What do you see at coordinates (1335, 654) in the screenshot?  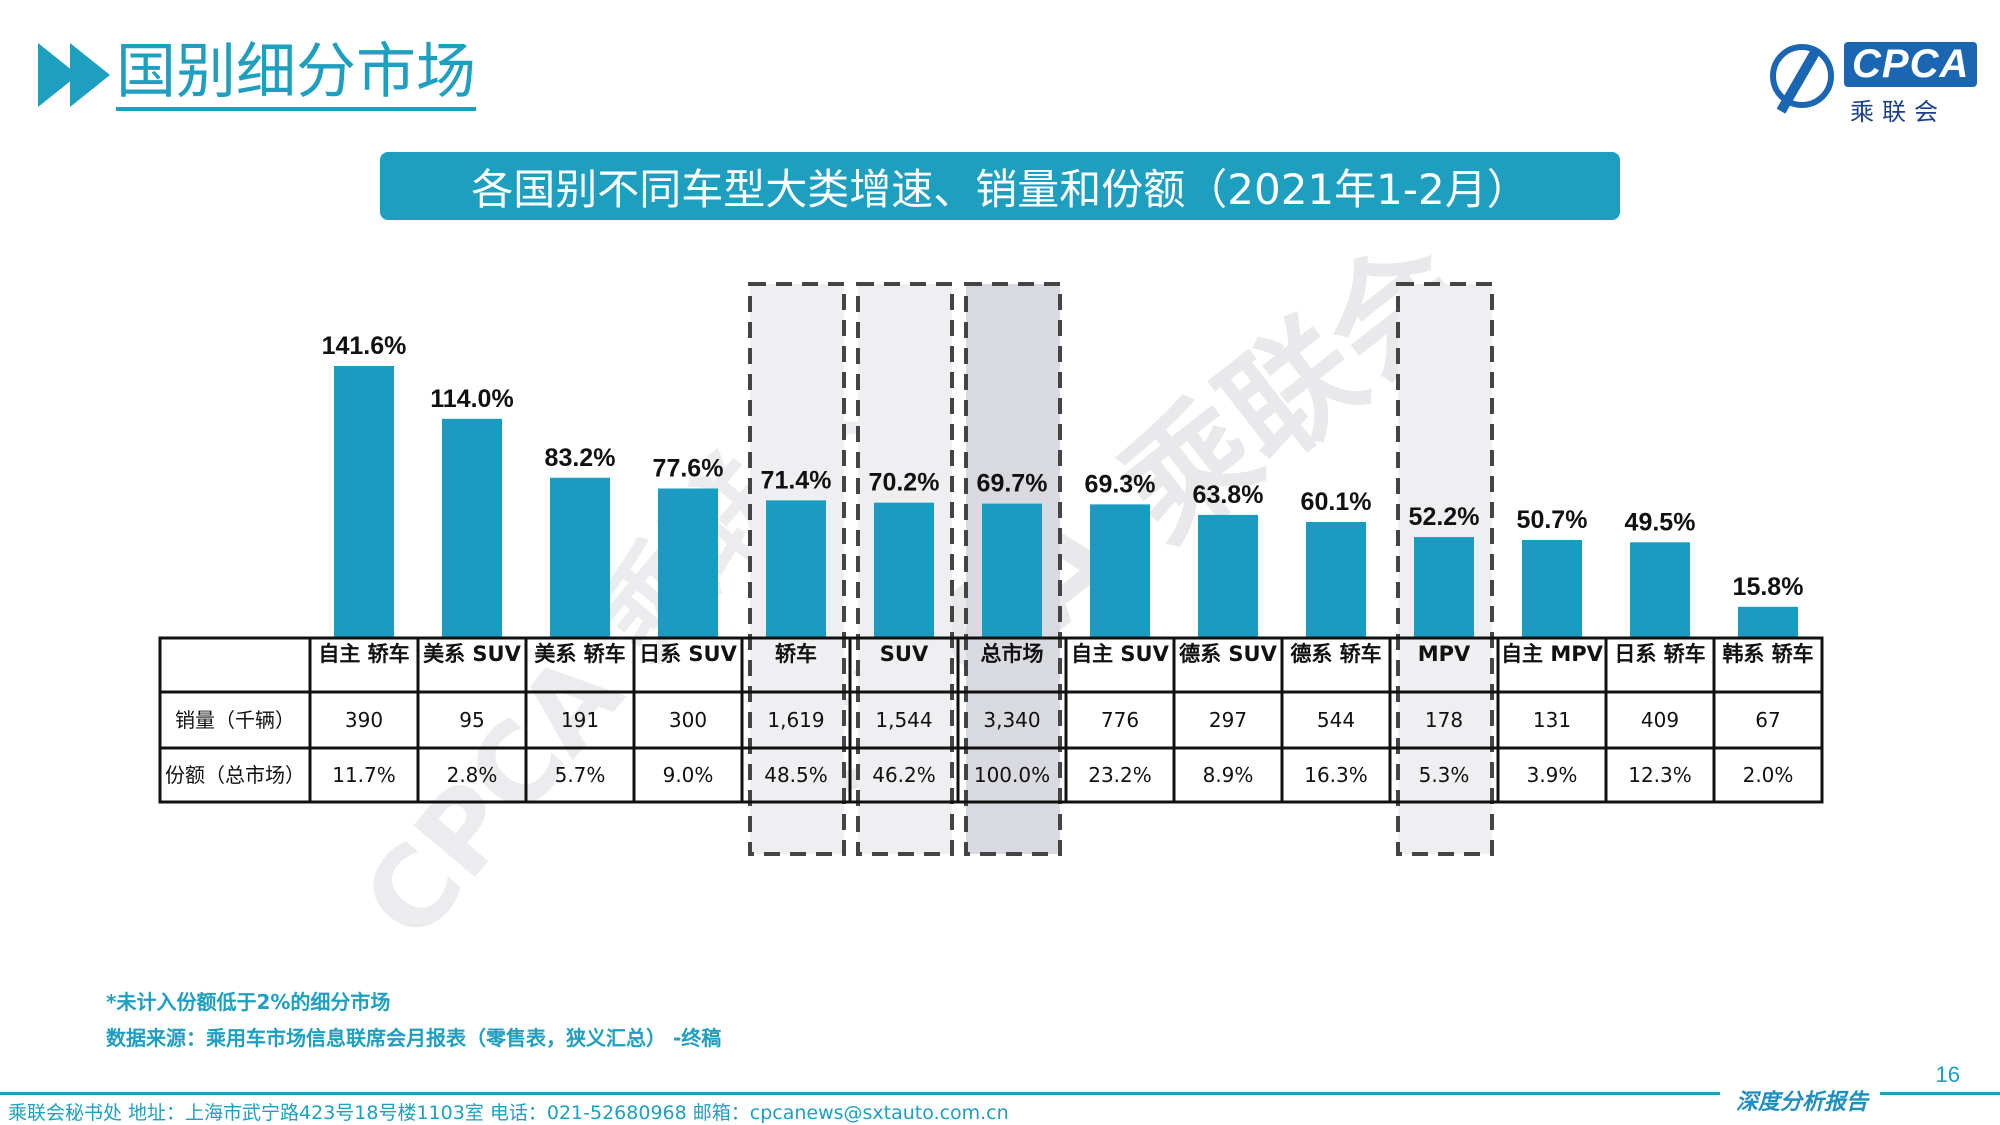 I see `table-column-header: 德系 轿车` at bounding box center [1335, 654].